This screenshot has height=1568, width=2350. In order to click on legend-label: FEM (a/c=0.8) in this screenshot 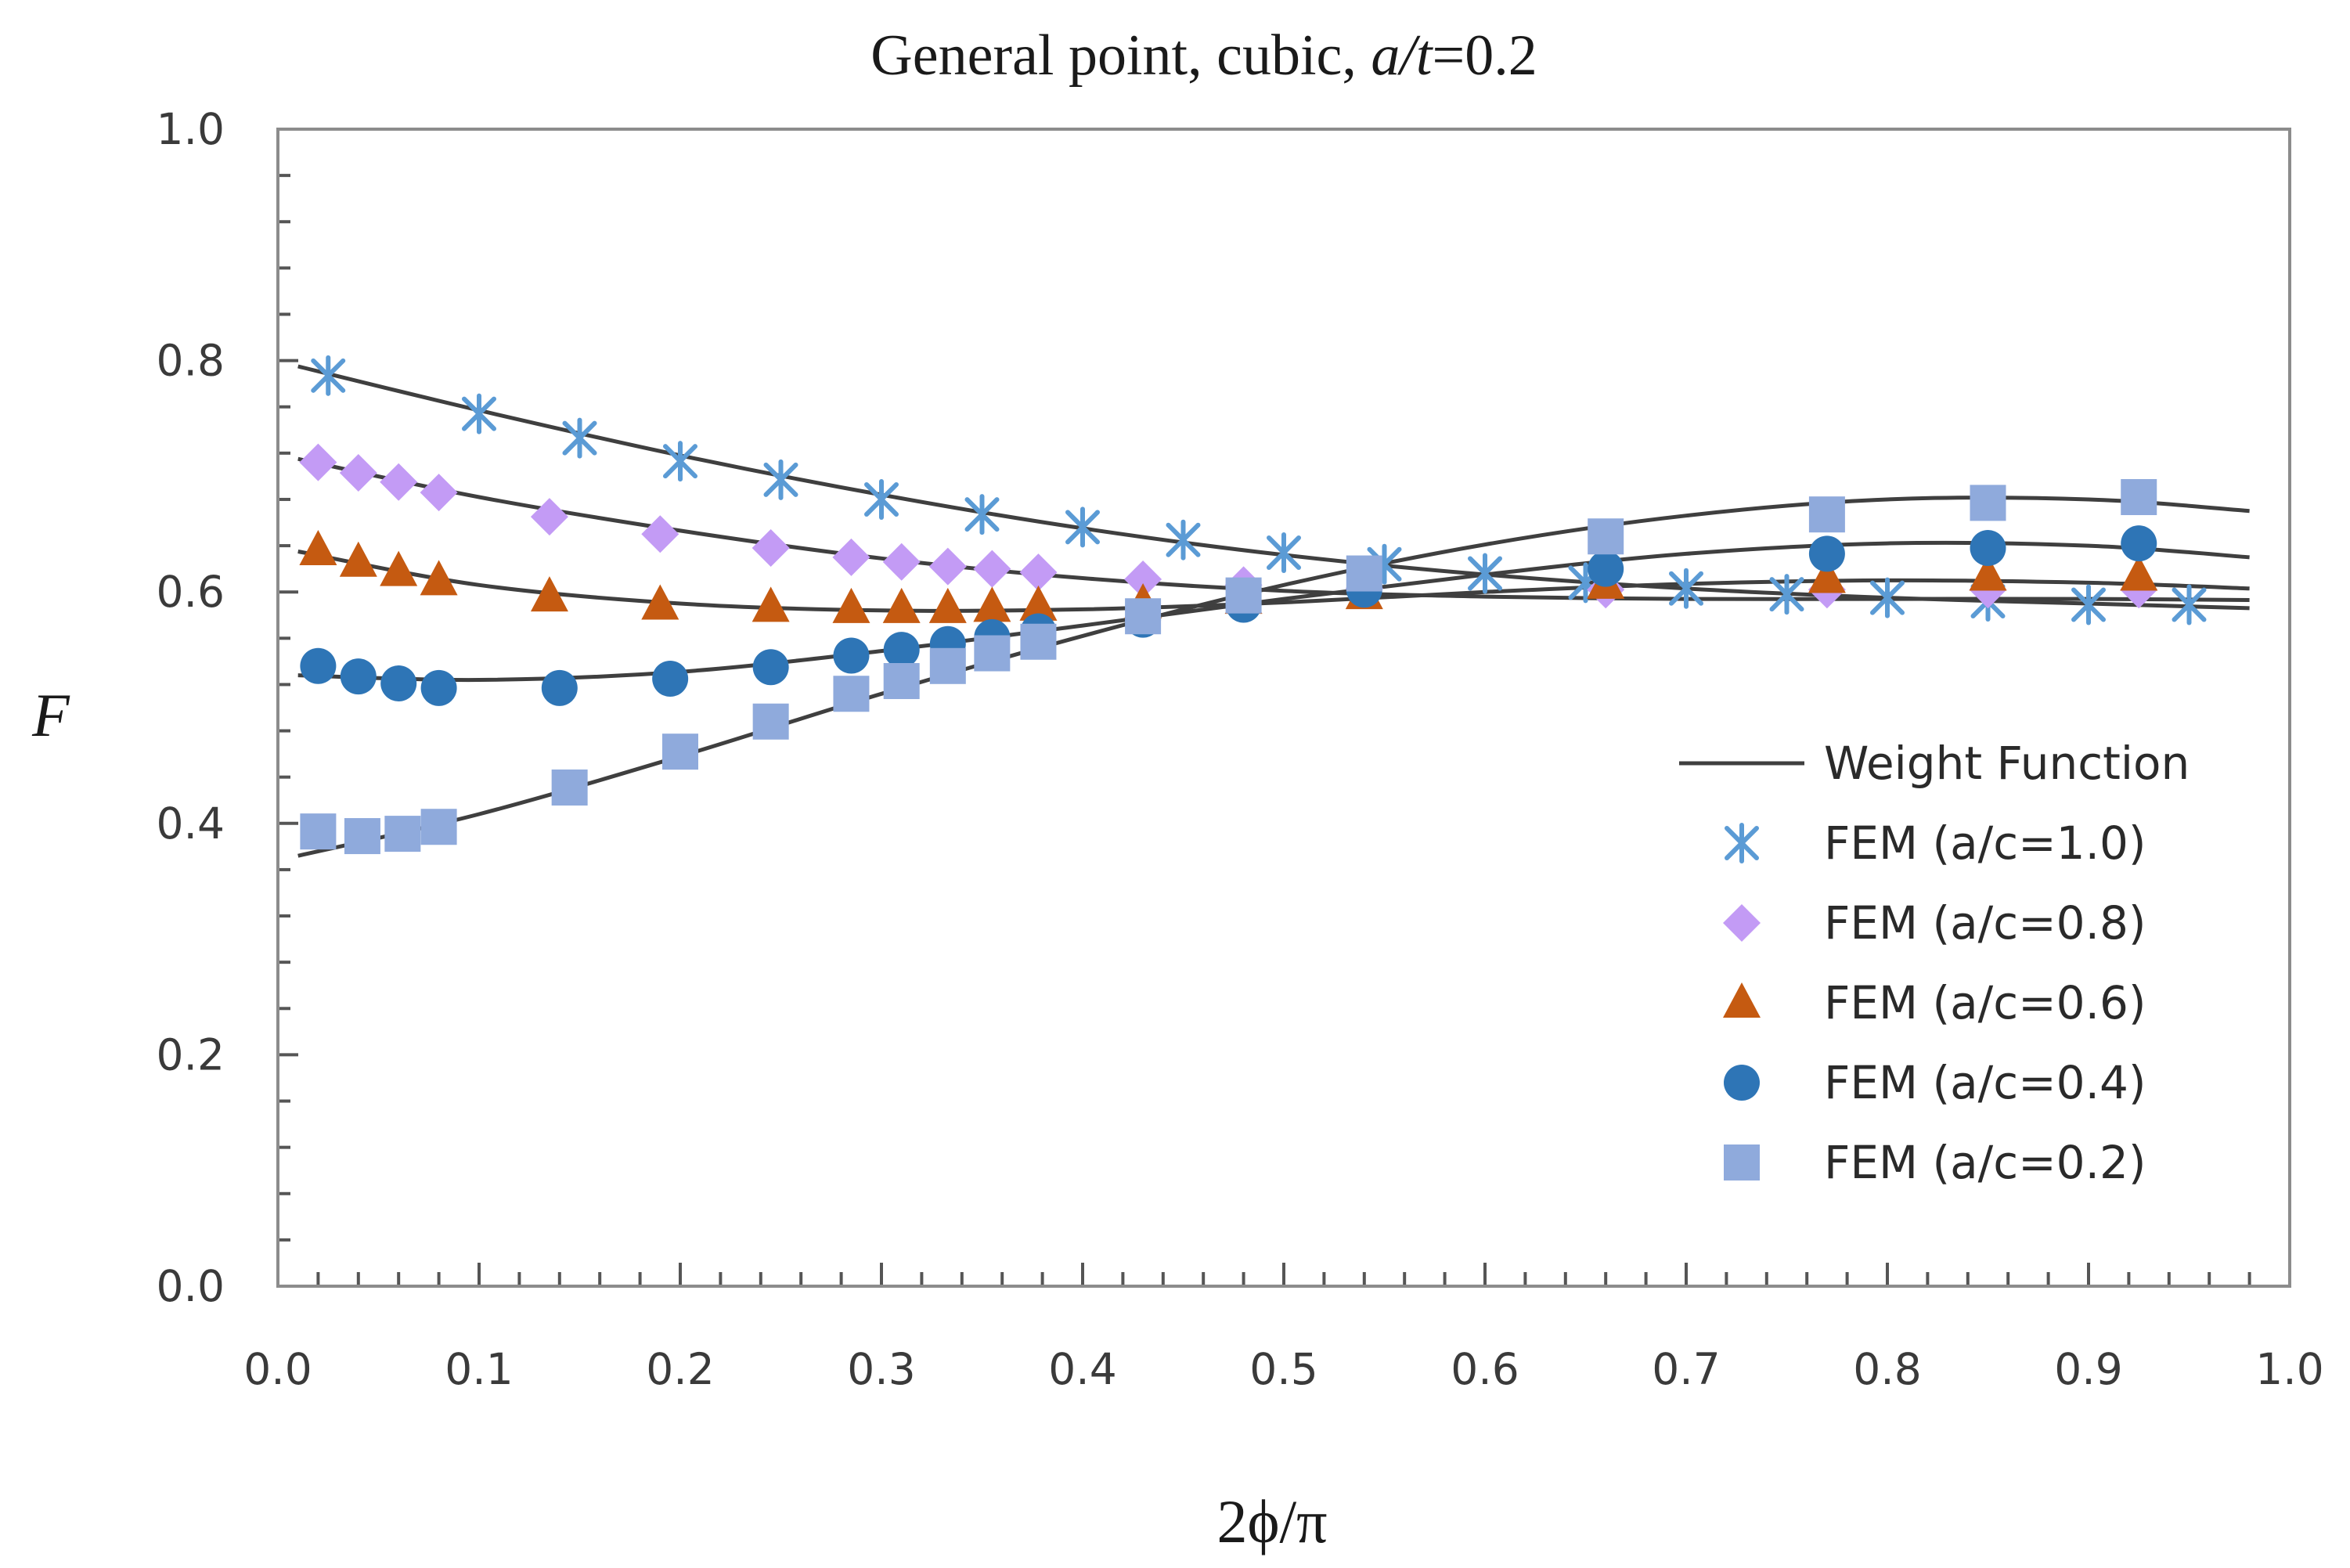, I will do `click(1985, 923)`.